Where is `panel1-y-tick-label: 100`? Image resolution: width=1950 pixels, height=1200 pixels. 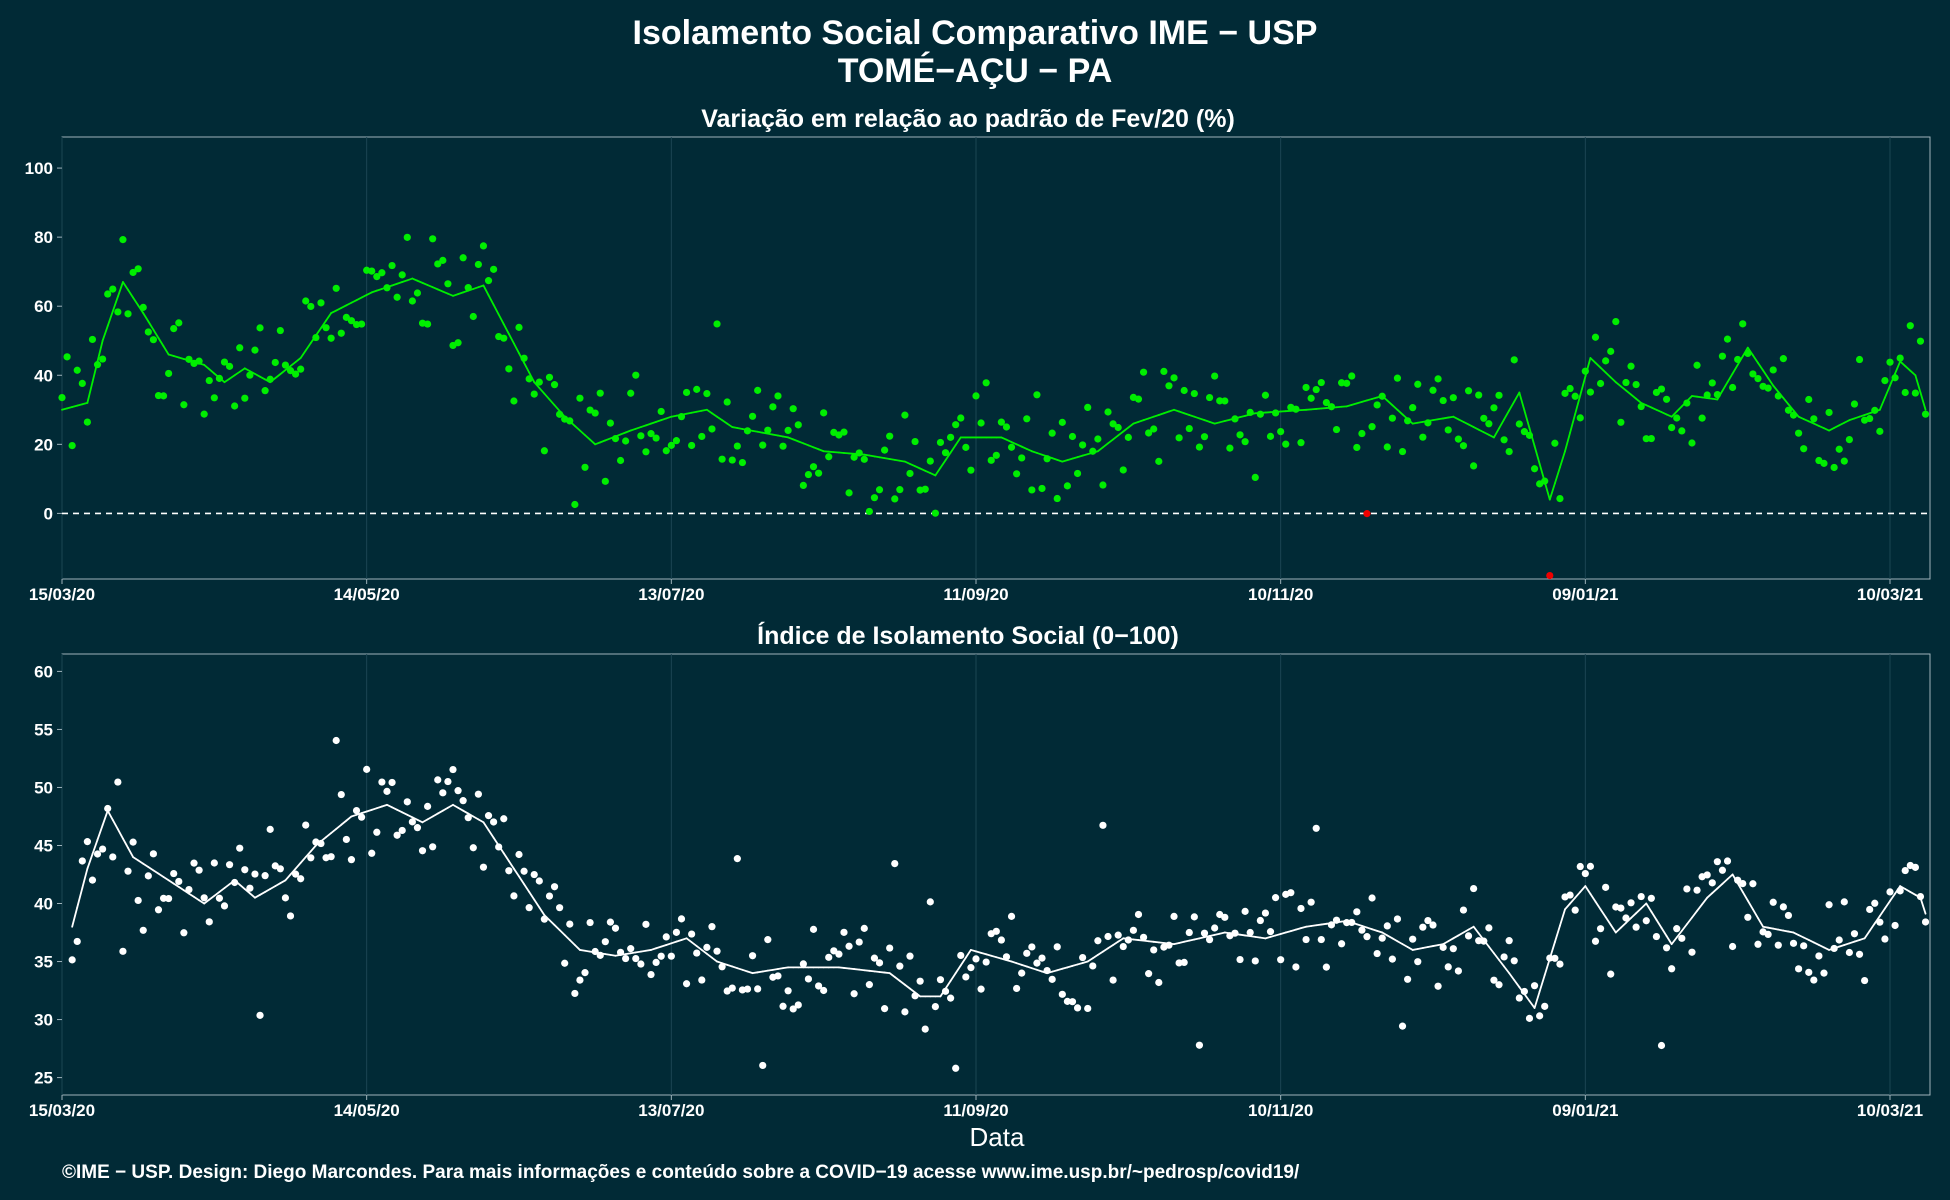 panel1-y-tick-label: 100 is located at coordinates (39, 168).